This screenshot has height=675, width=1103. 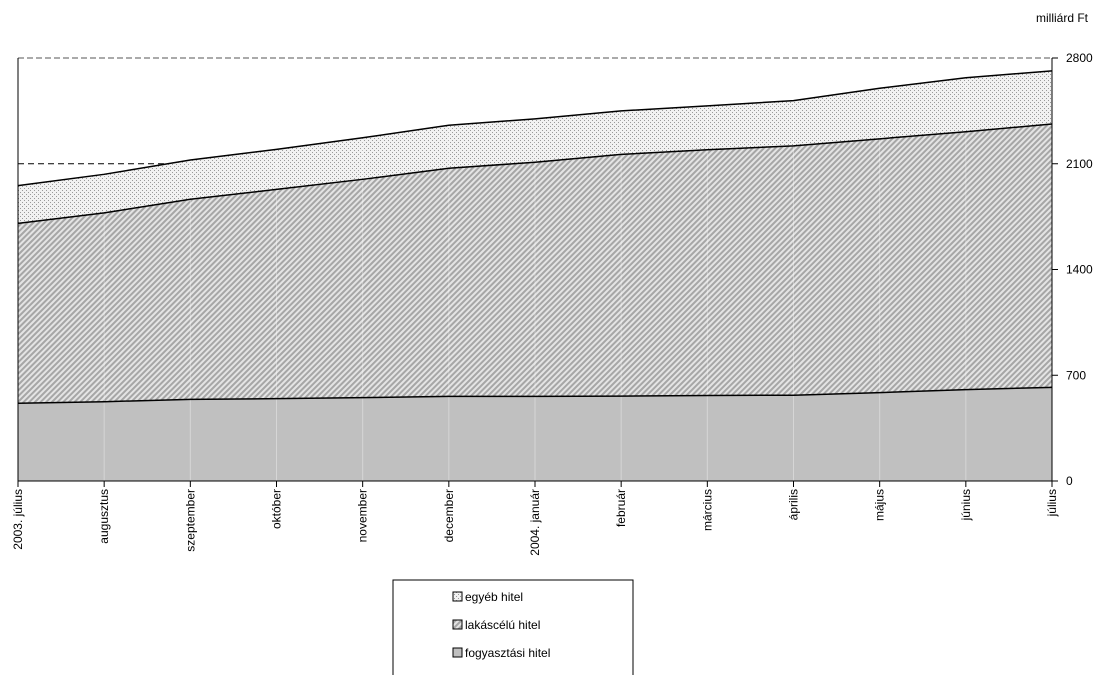 What do you see at coordinates (363, 515) in the screenshot?
I see `x-tick-label: november` at bounding box center [363, 515].